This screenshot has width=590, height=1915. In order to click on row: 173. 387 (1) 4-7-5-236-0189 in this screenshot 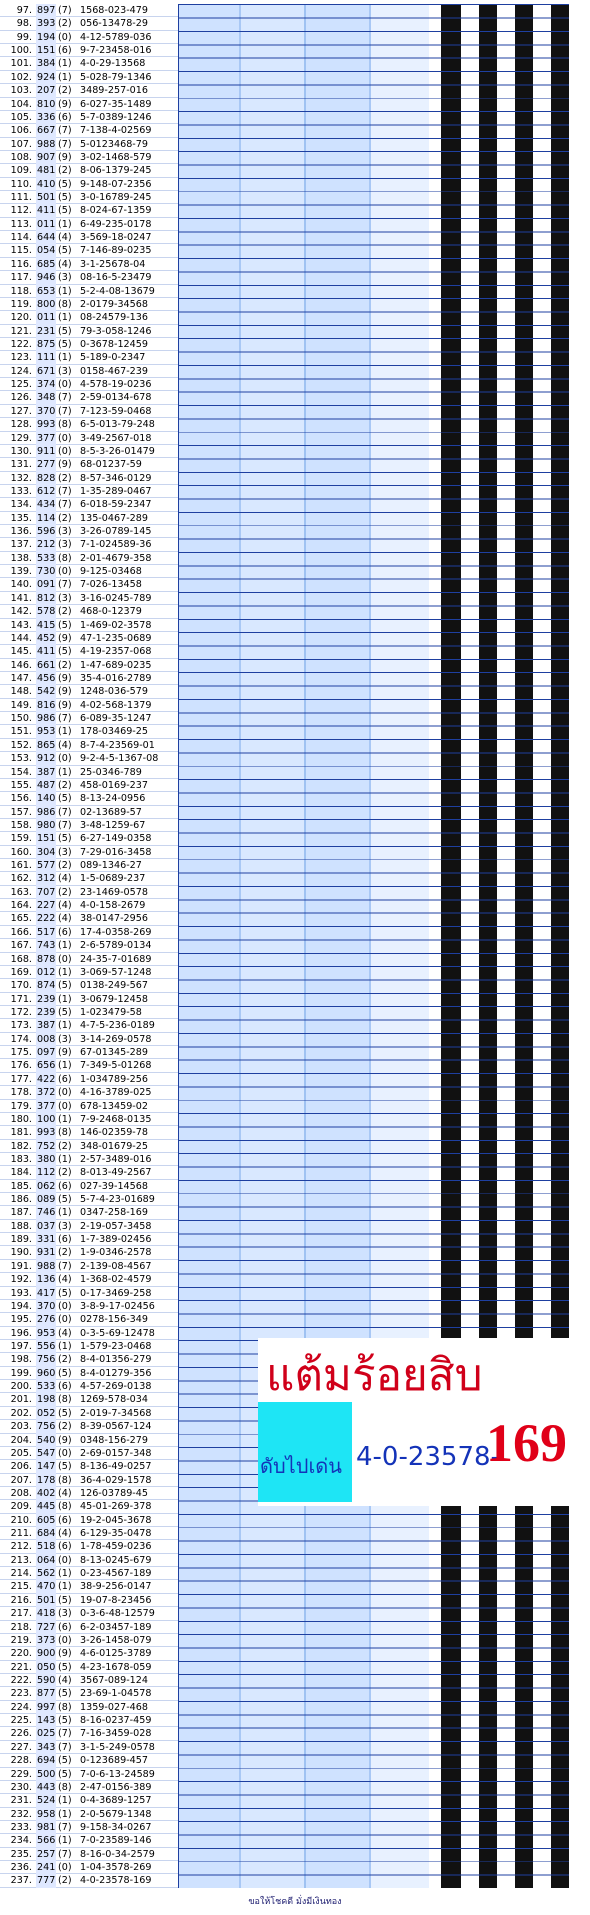, I will do `click(89, 1026)`.